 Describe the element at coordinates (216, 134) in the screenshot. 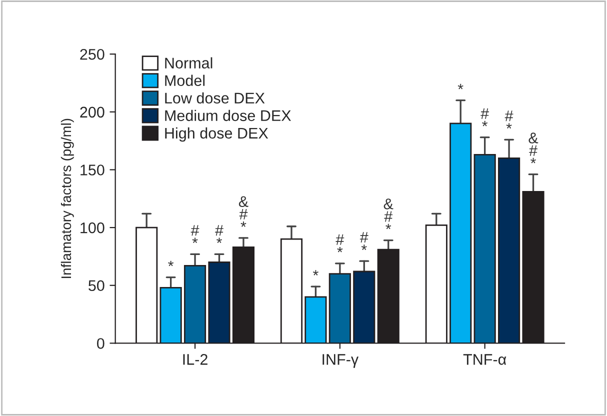

I see `legend-label: High dose DEX` at that location.